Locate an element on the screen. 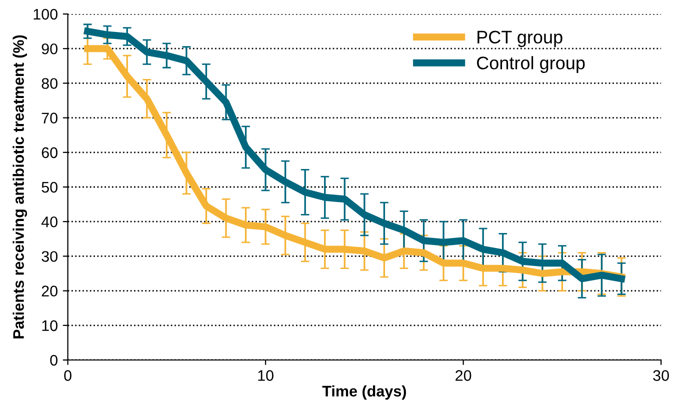 This screenshot has height=400, width=678. y-tick-label: 20 is located at coordinates (50, 291).